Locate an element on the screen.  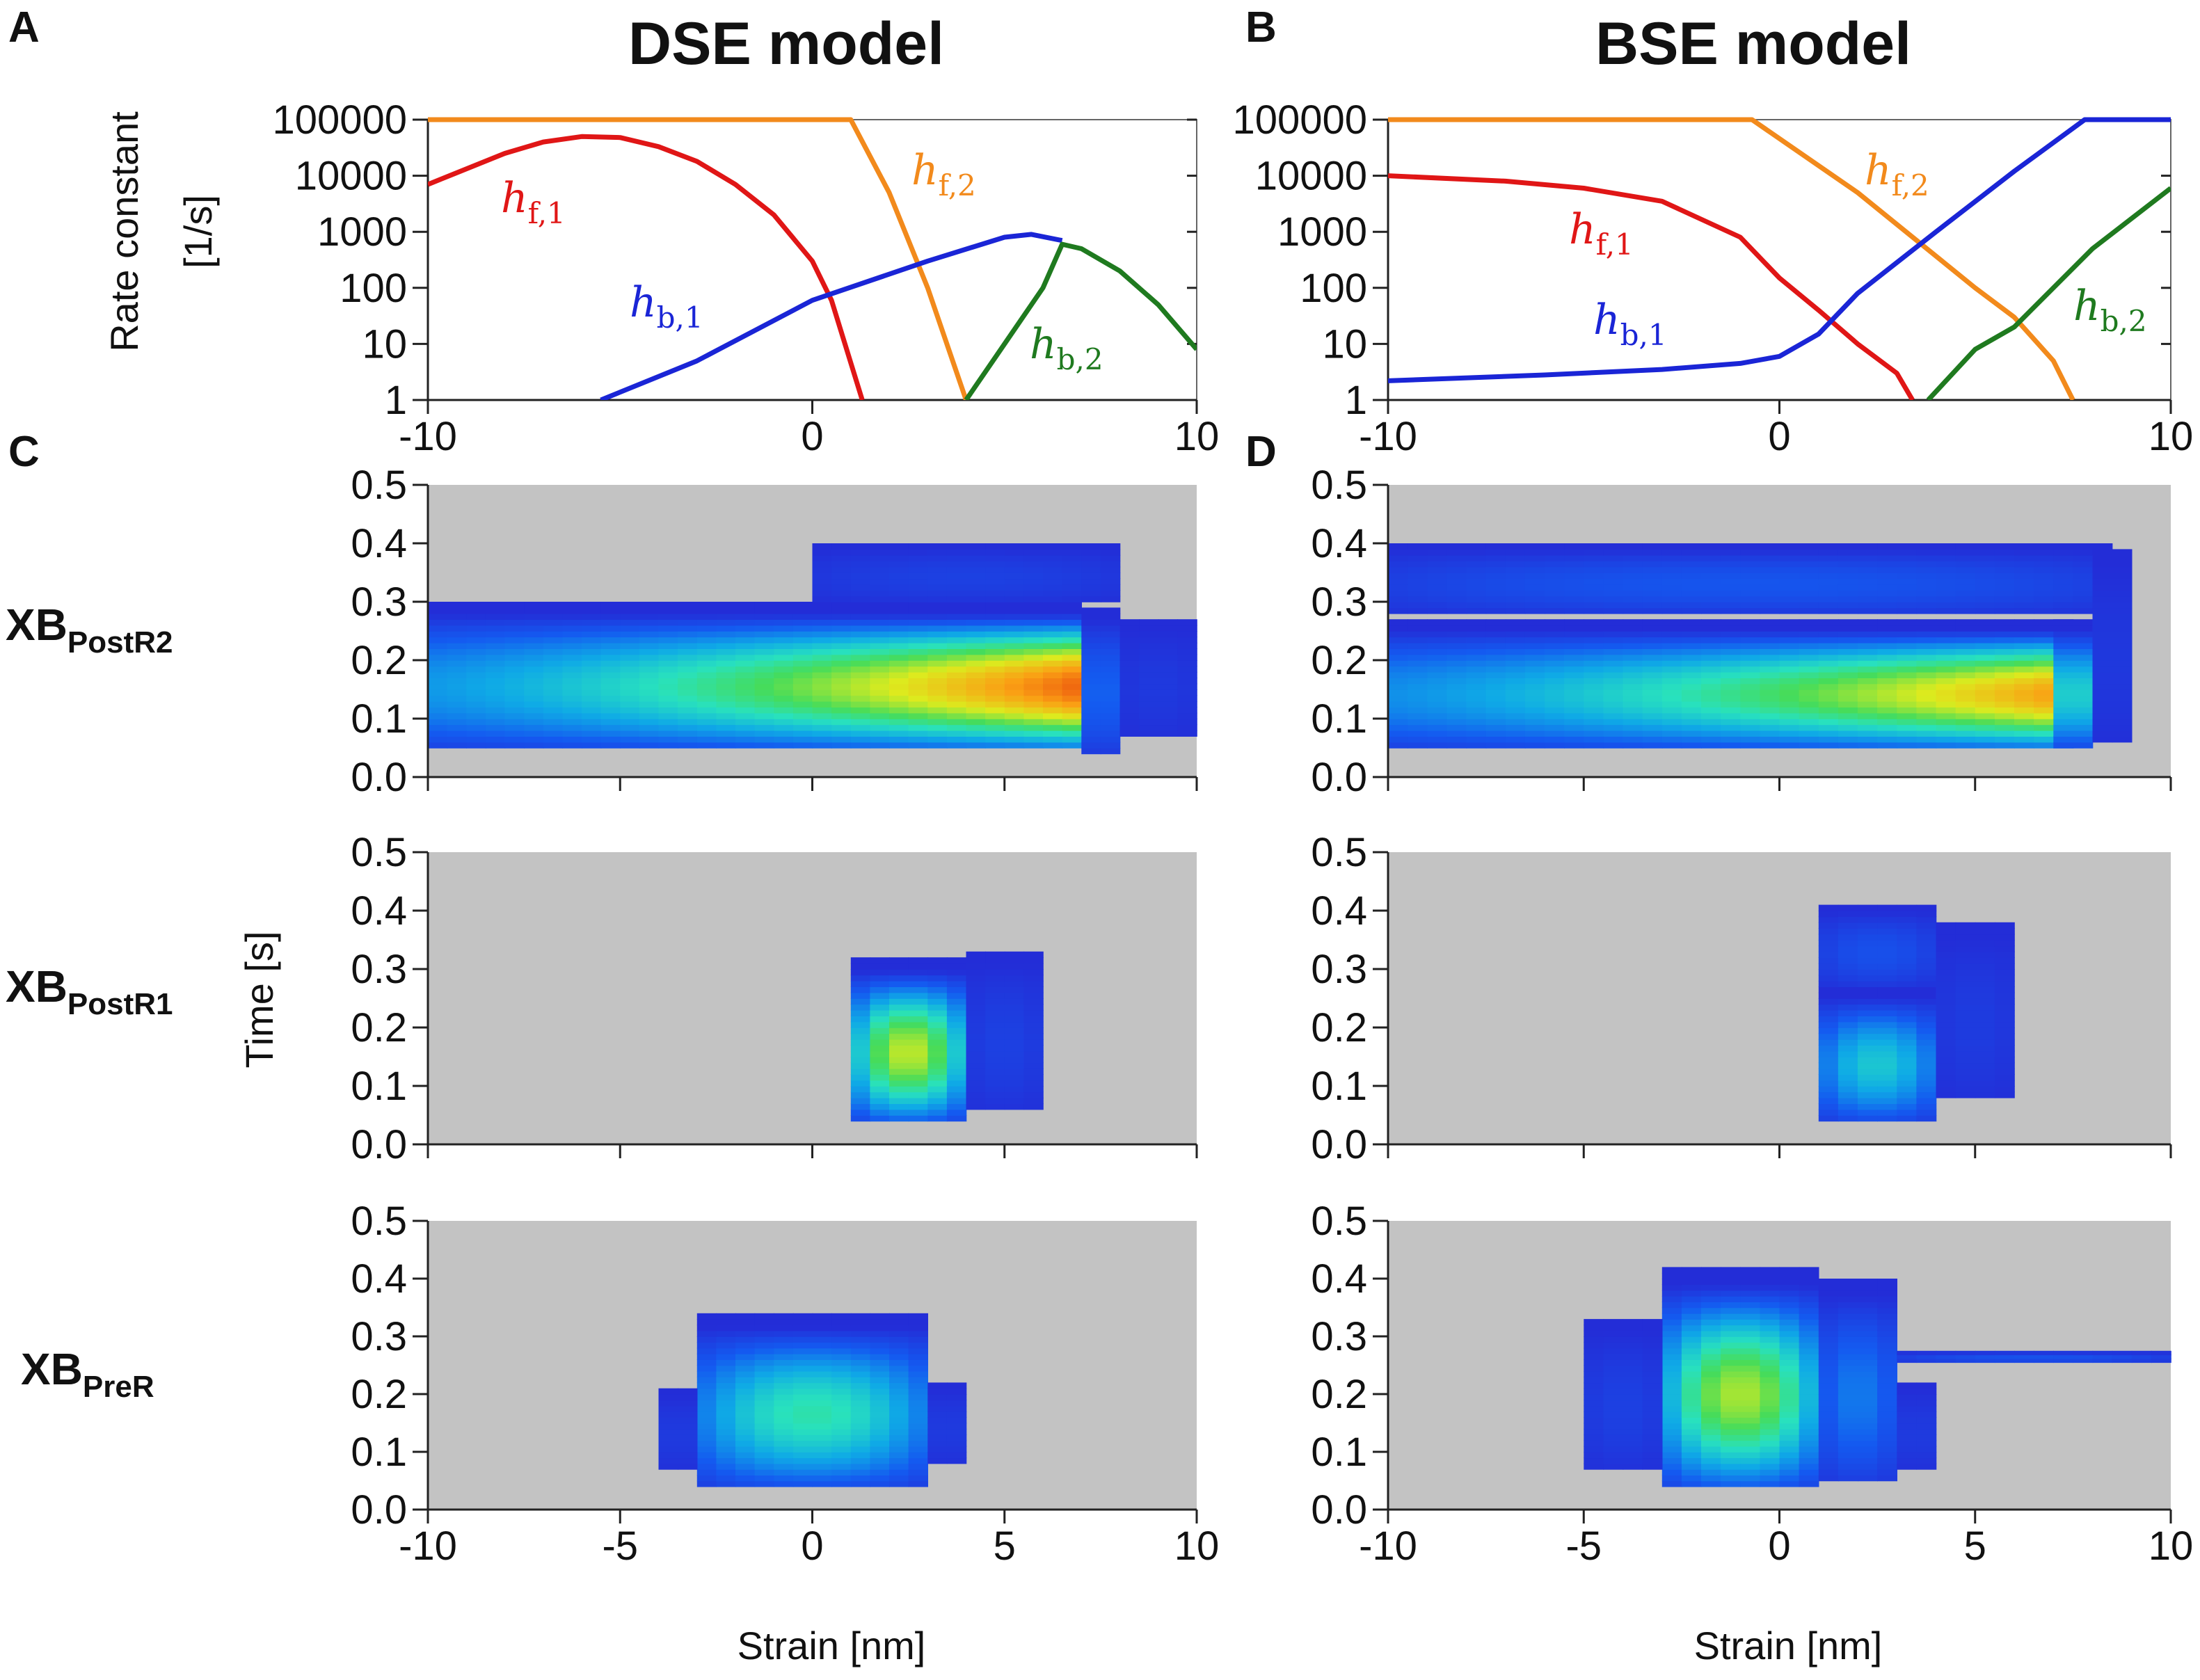
x-tick-label: 10 is located at coordinates (1197, 436).